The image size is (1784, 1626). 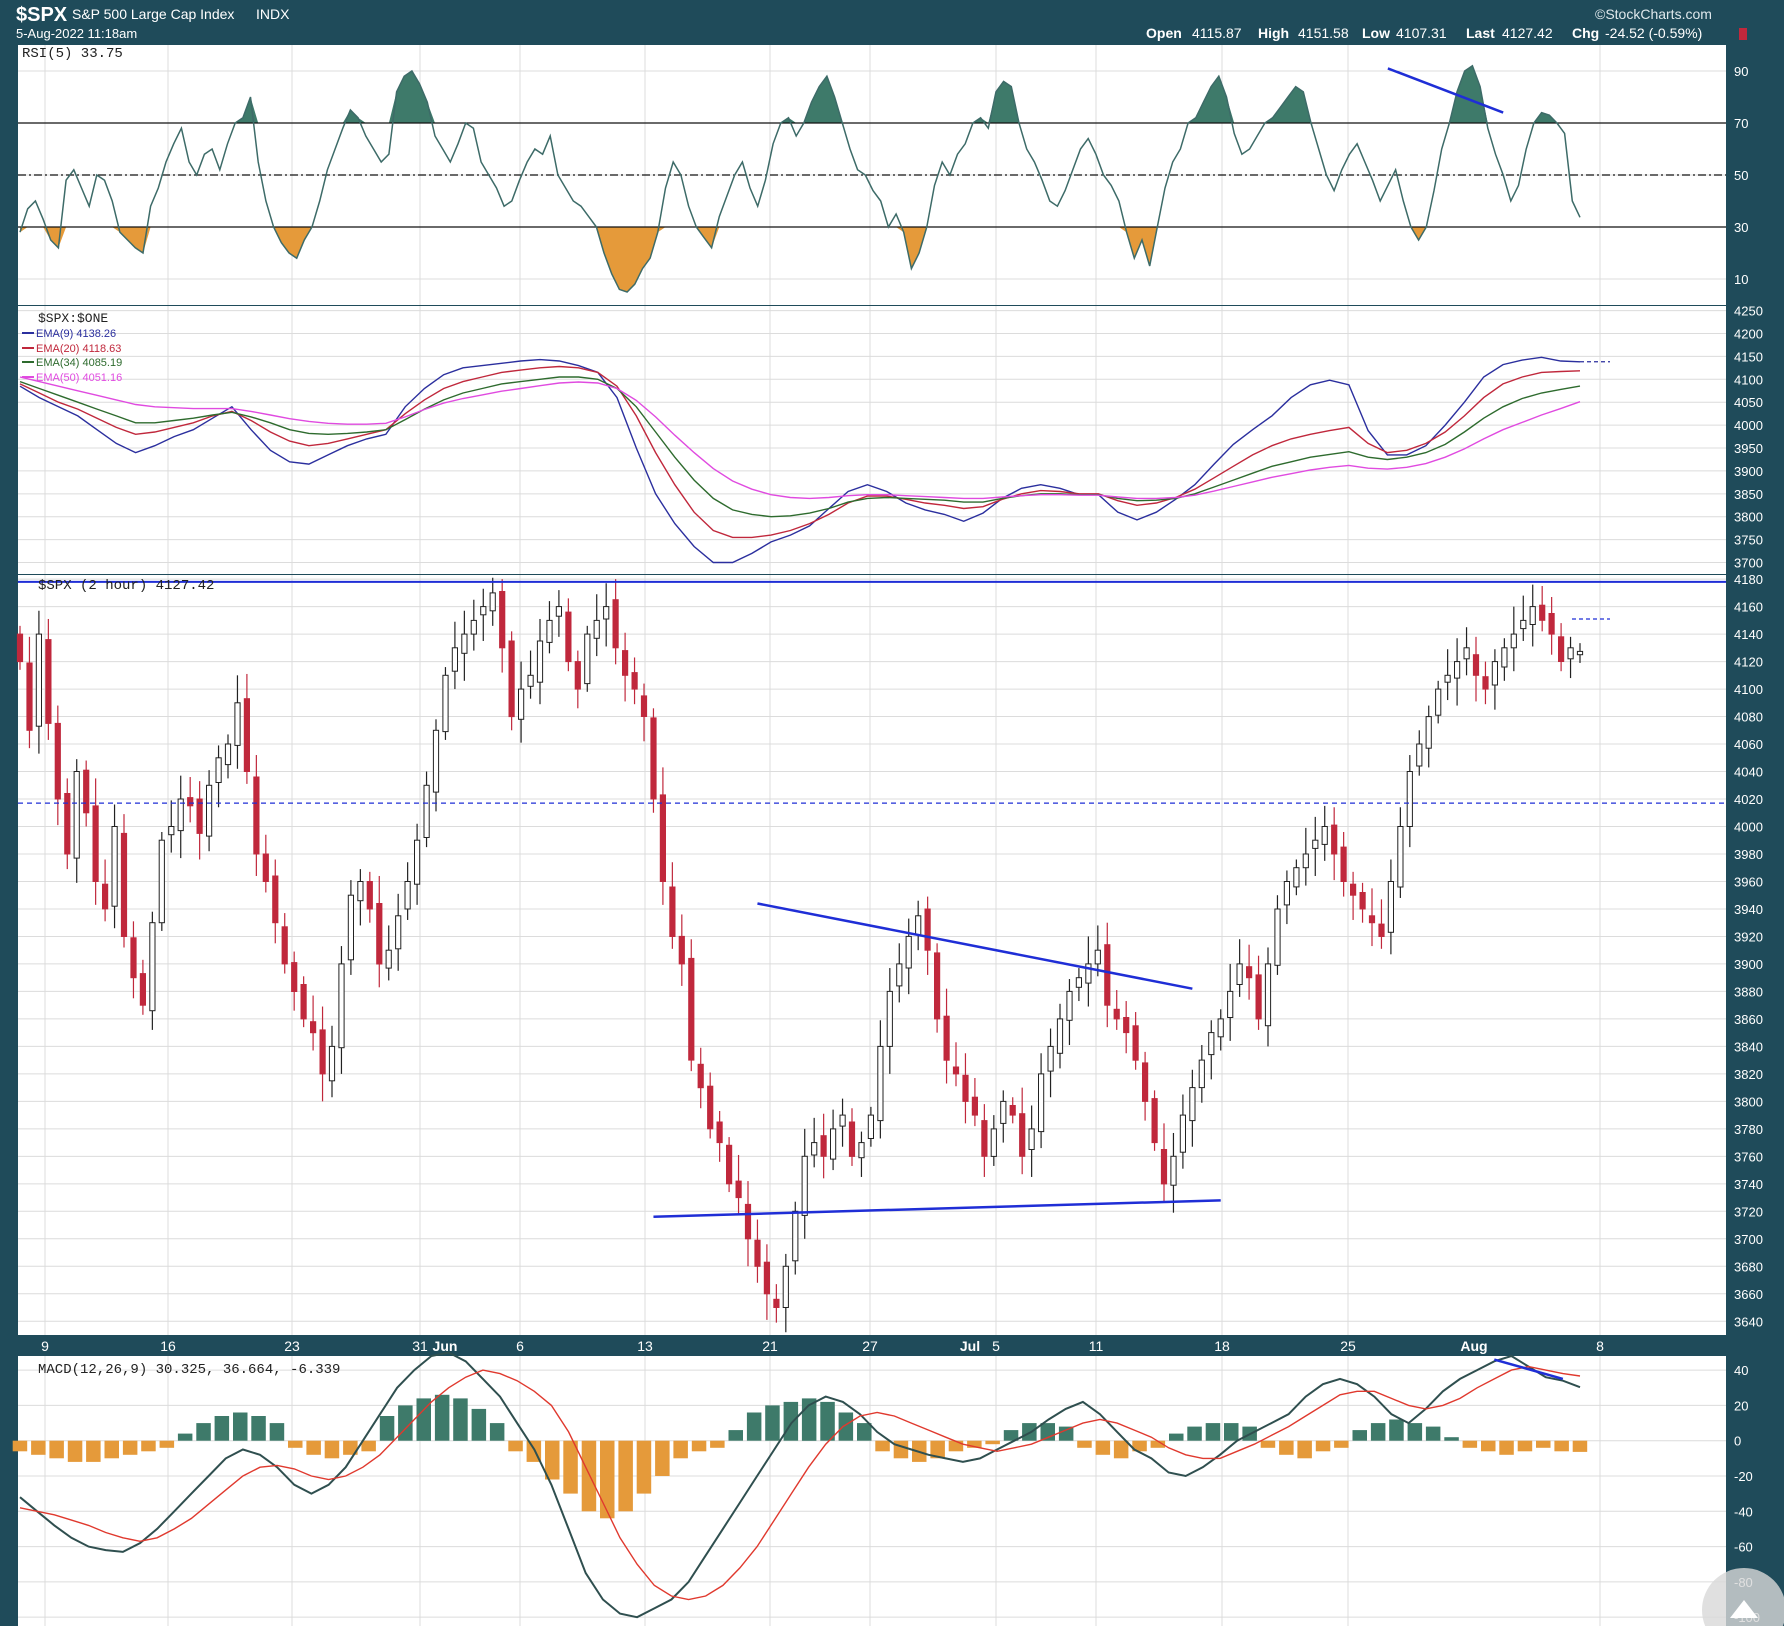 I want to click on scroll-to-top-icon, so click(x=1743, y=1597).